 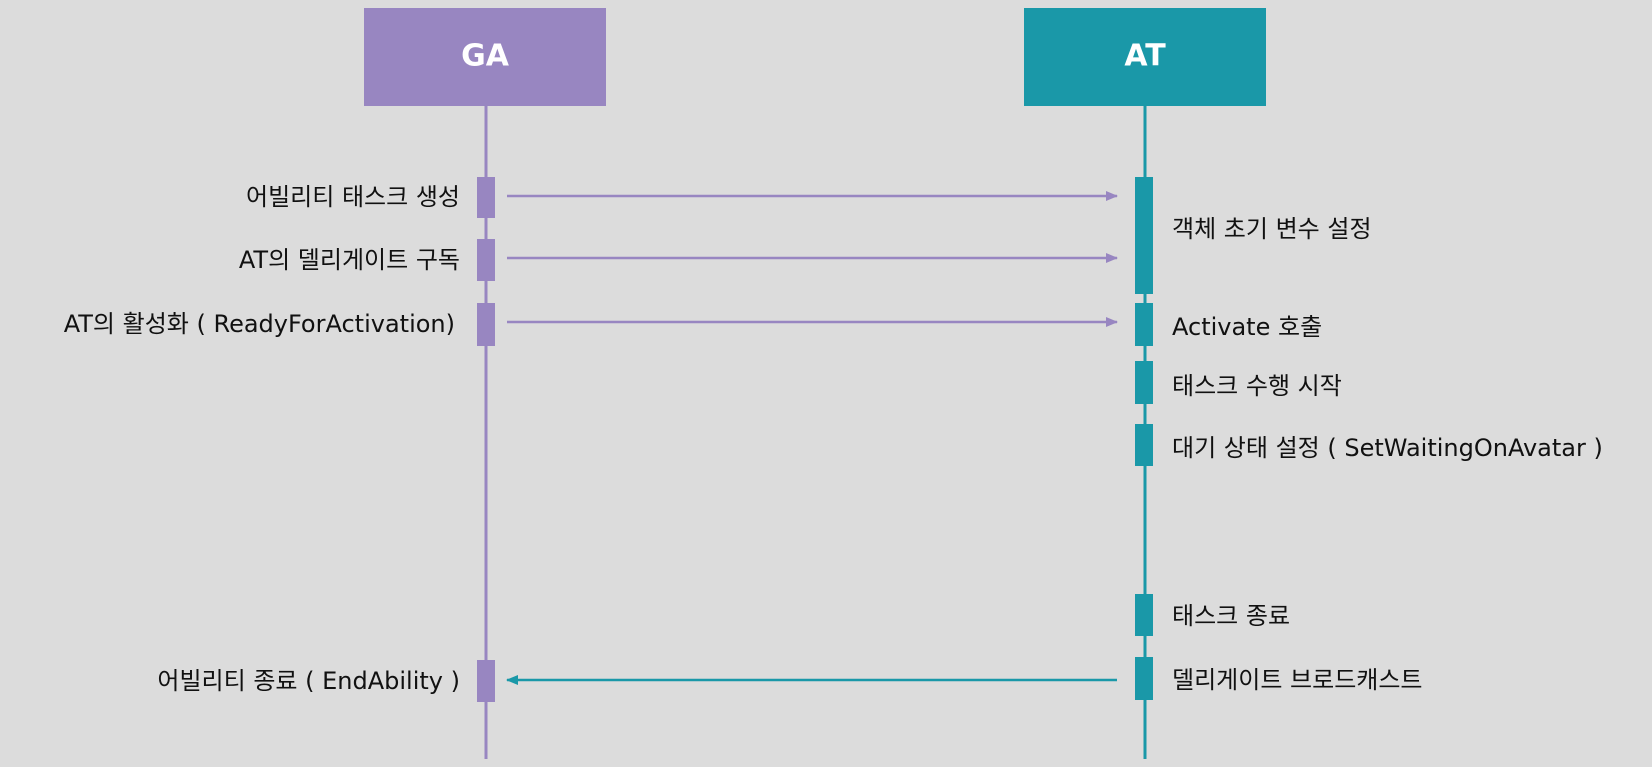 What do you see at coordinates (259, 324) in the screenshot?
I see `ga-note: AT의 활성화 ( ReadyForActivation)` at bounding box center [259, 324].